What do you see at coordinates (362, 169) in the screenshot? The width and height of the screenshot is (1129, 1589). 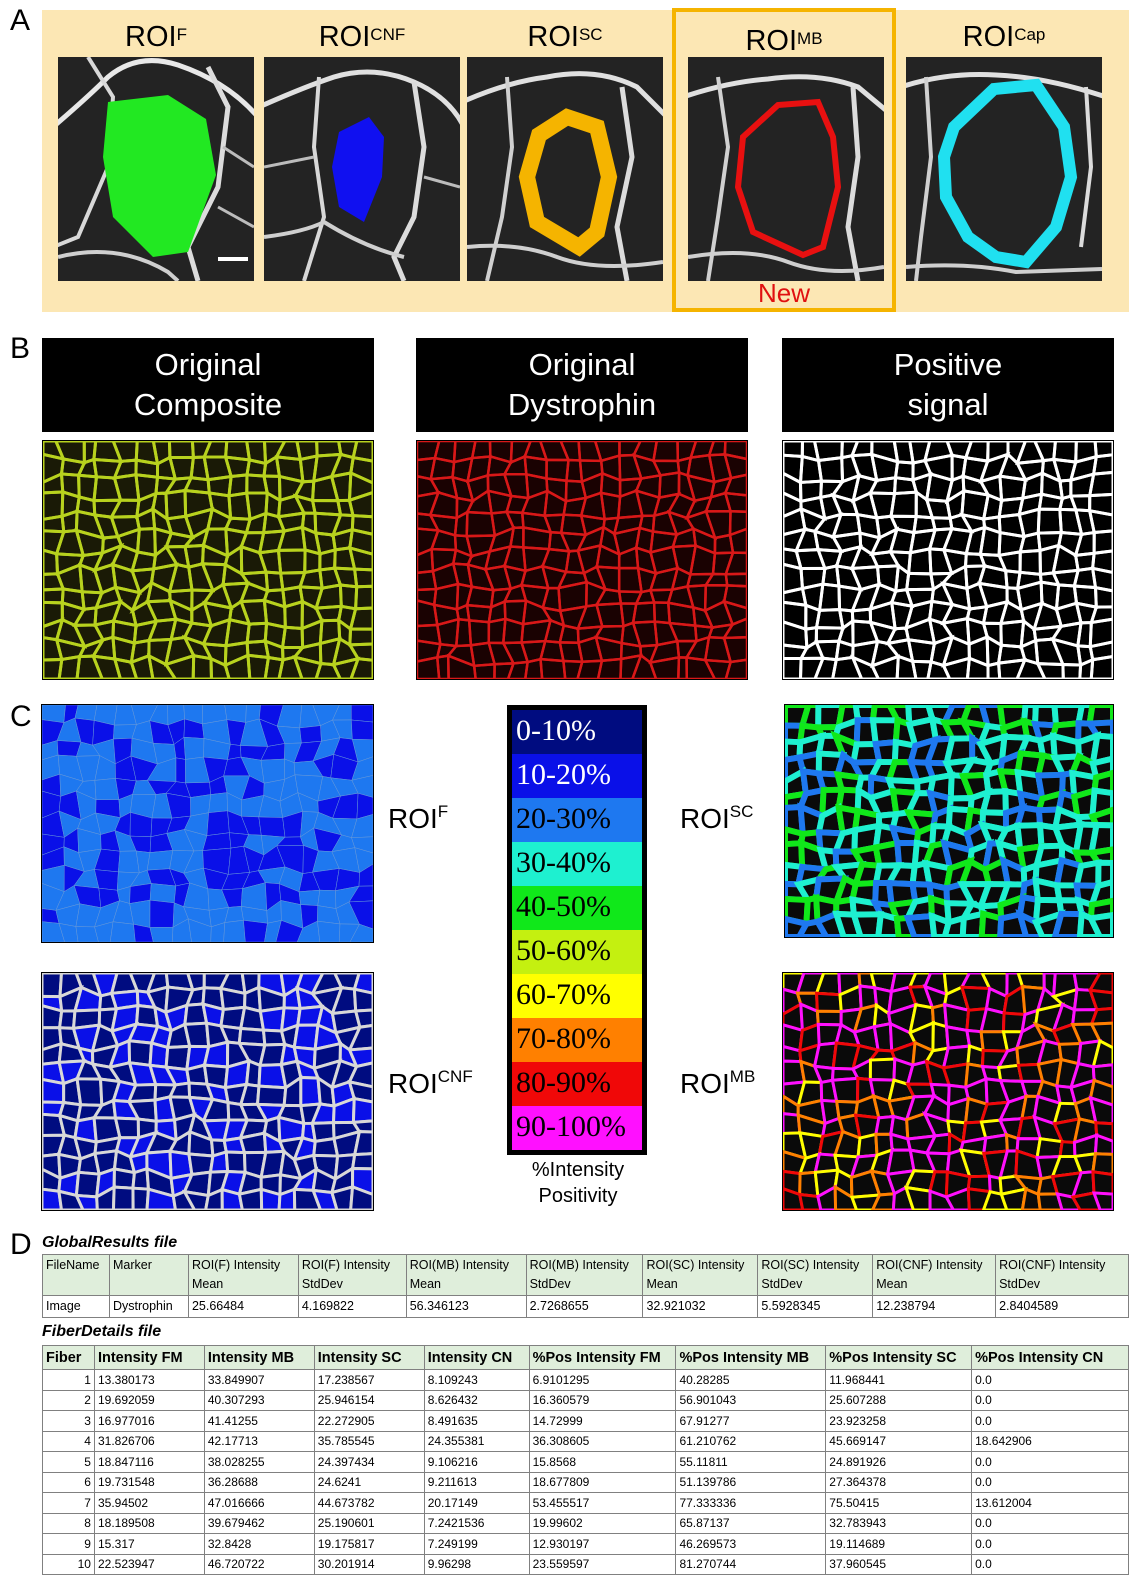 I see `roi-cnf-image` at bounding box center [362, 169].